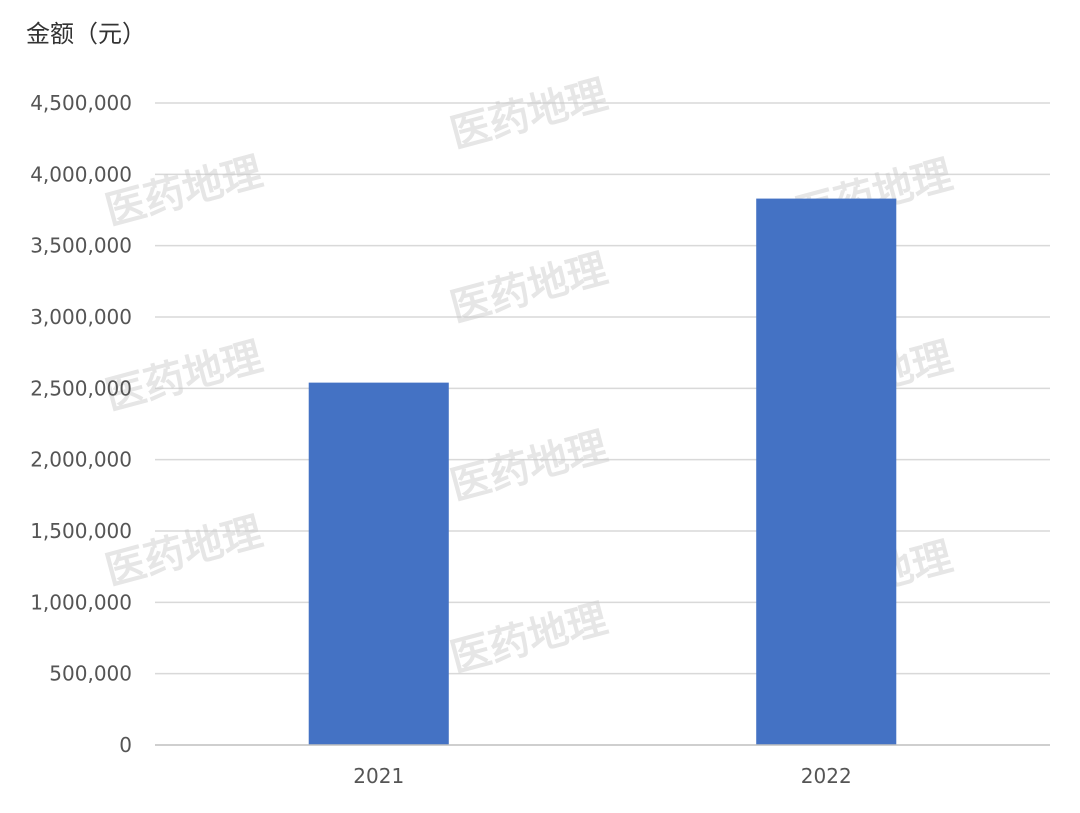  Describe the element at coordinates (81, 531) in the screenshot. I see `y-tick-label: 1,500,000` at that location.